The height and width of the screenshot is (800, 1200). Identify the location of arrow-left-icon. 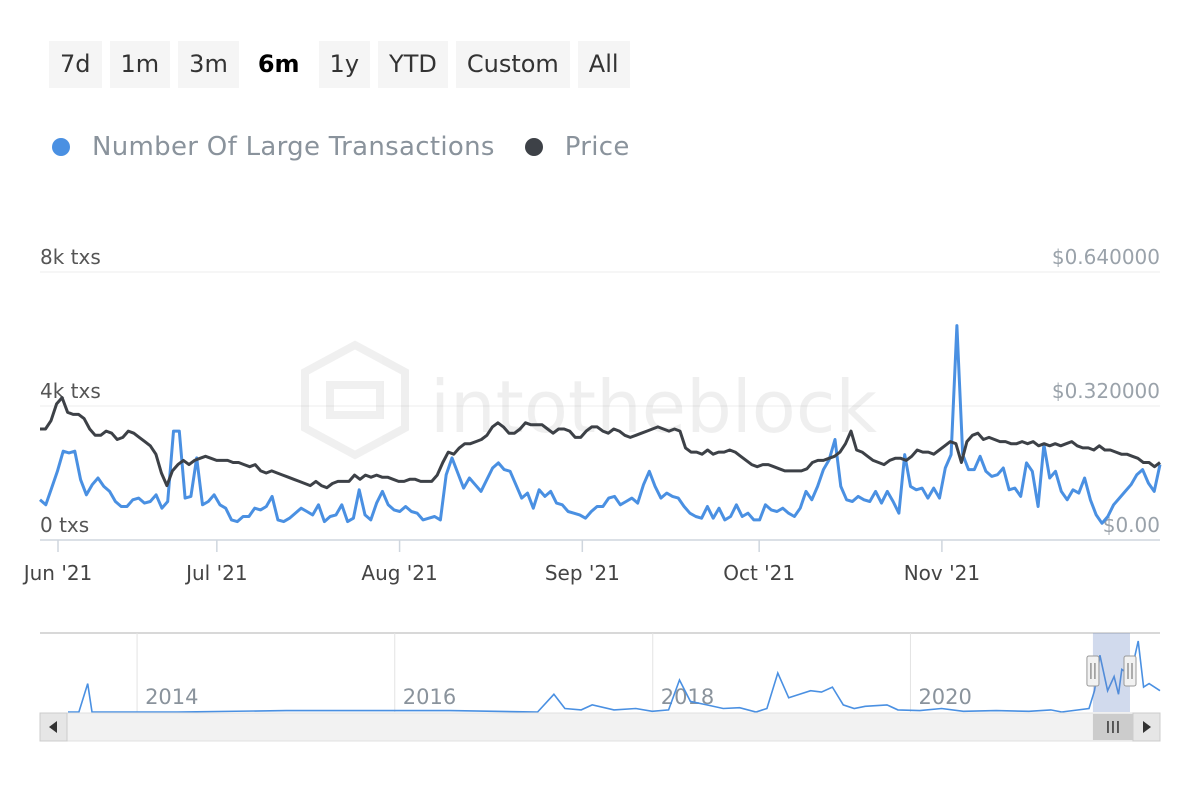
(53, 727).